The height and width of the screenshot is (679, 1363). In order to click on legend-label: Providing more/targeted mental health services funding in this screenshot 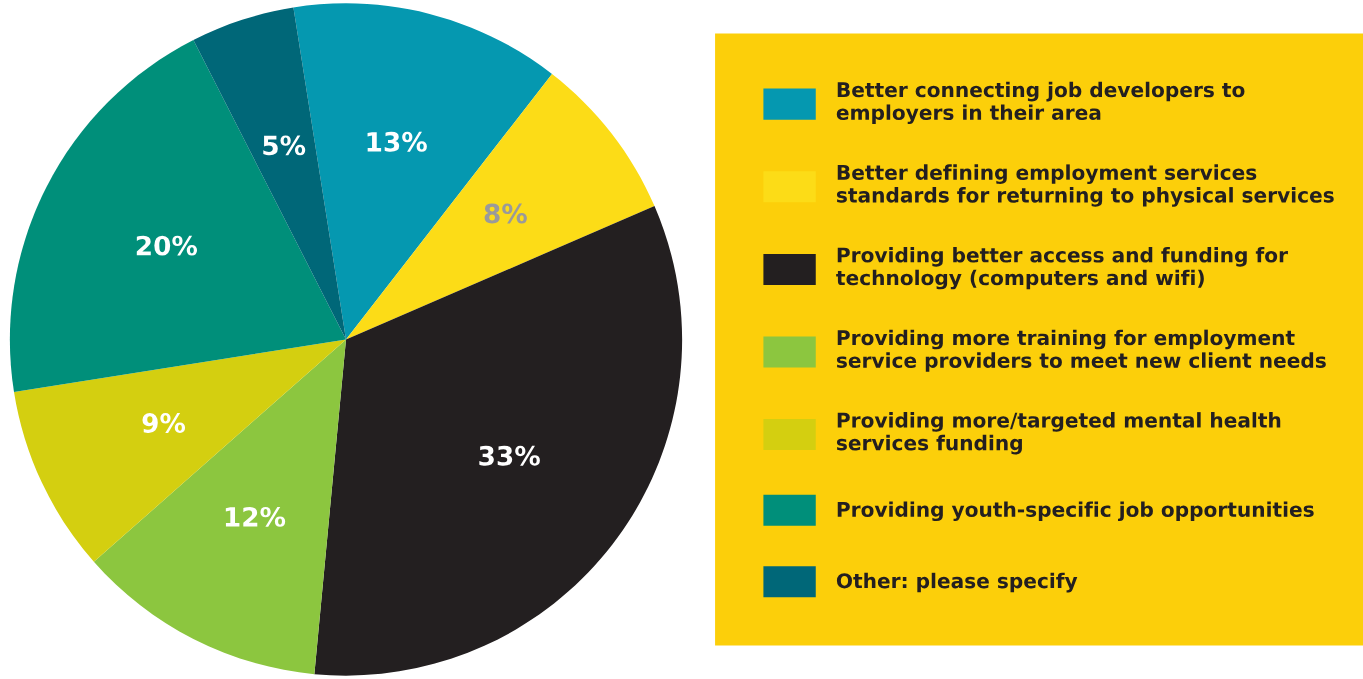, I will do `click(1058, 433)`.